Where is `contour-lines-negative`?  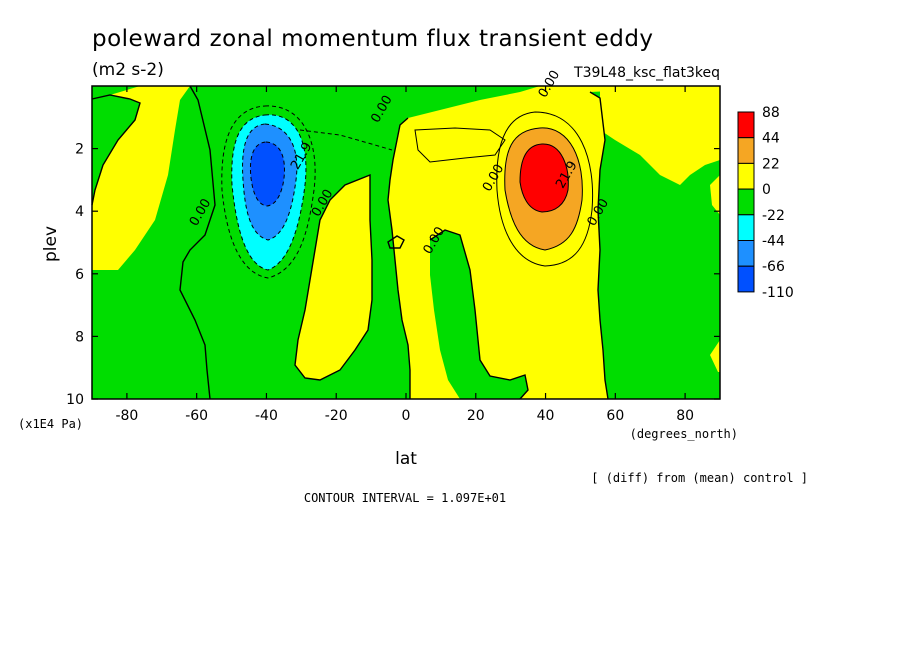
contour-lines-negative is located at coordinates (307, 192).